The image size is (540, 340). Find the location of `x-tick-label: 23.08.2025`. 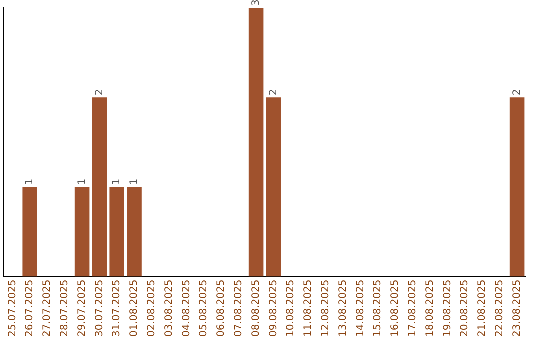

x-tick-label: 23.08.2025 is located at coordinates (517, 309).